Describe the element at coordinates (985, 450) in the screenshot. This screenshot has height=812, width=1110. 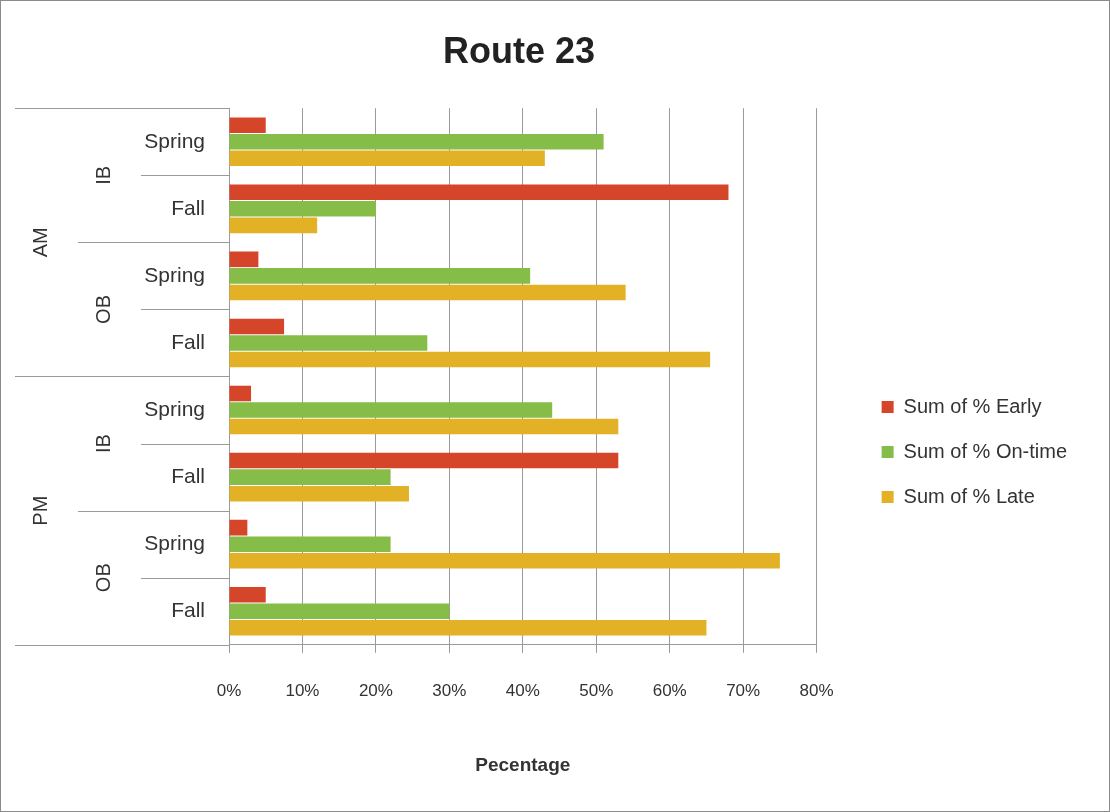
I see `legend-label: Sum of % On-time` at that location.